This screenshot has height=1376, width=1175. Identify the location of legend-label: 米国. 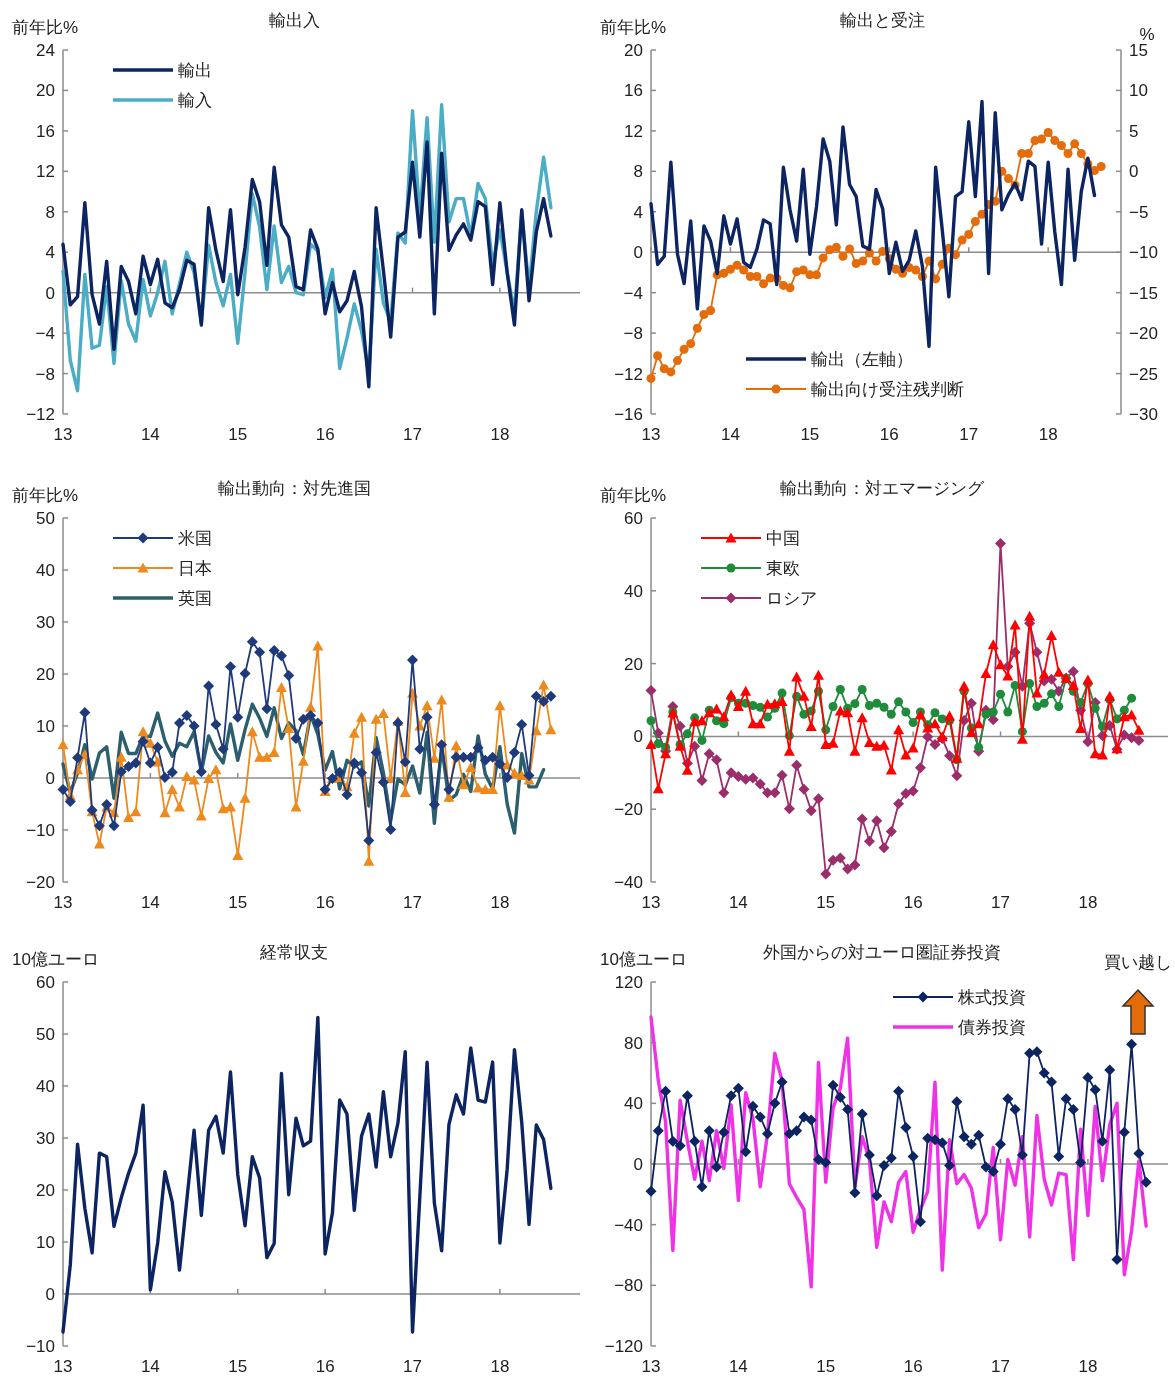
(195, 538).